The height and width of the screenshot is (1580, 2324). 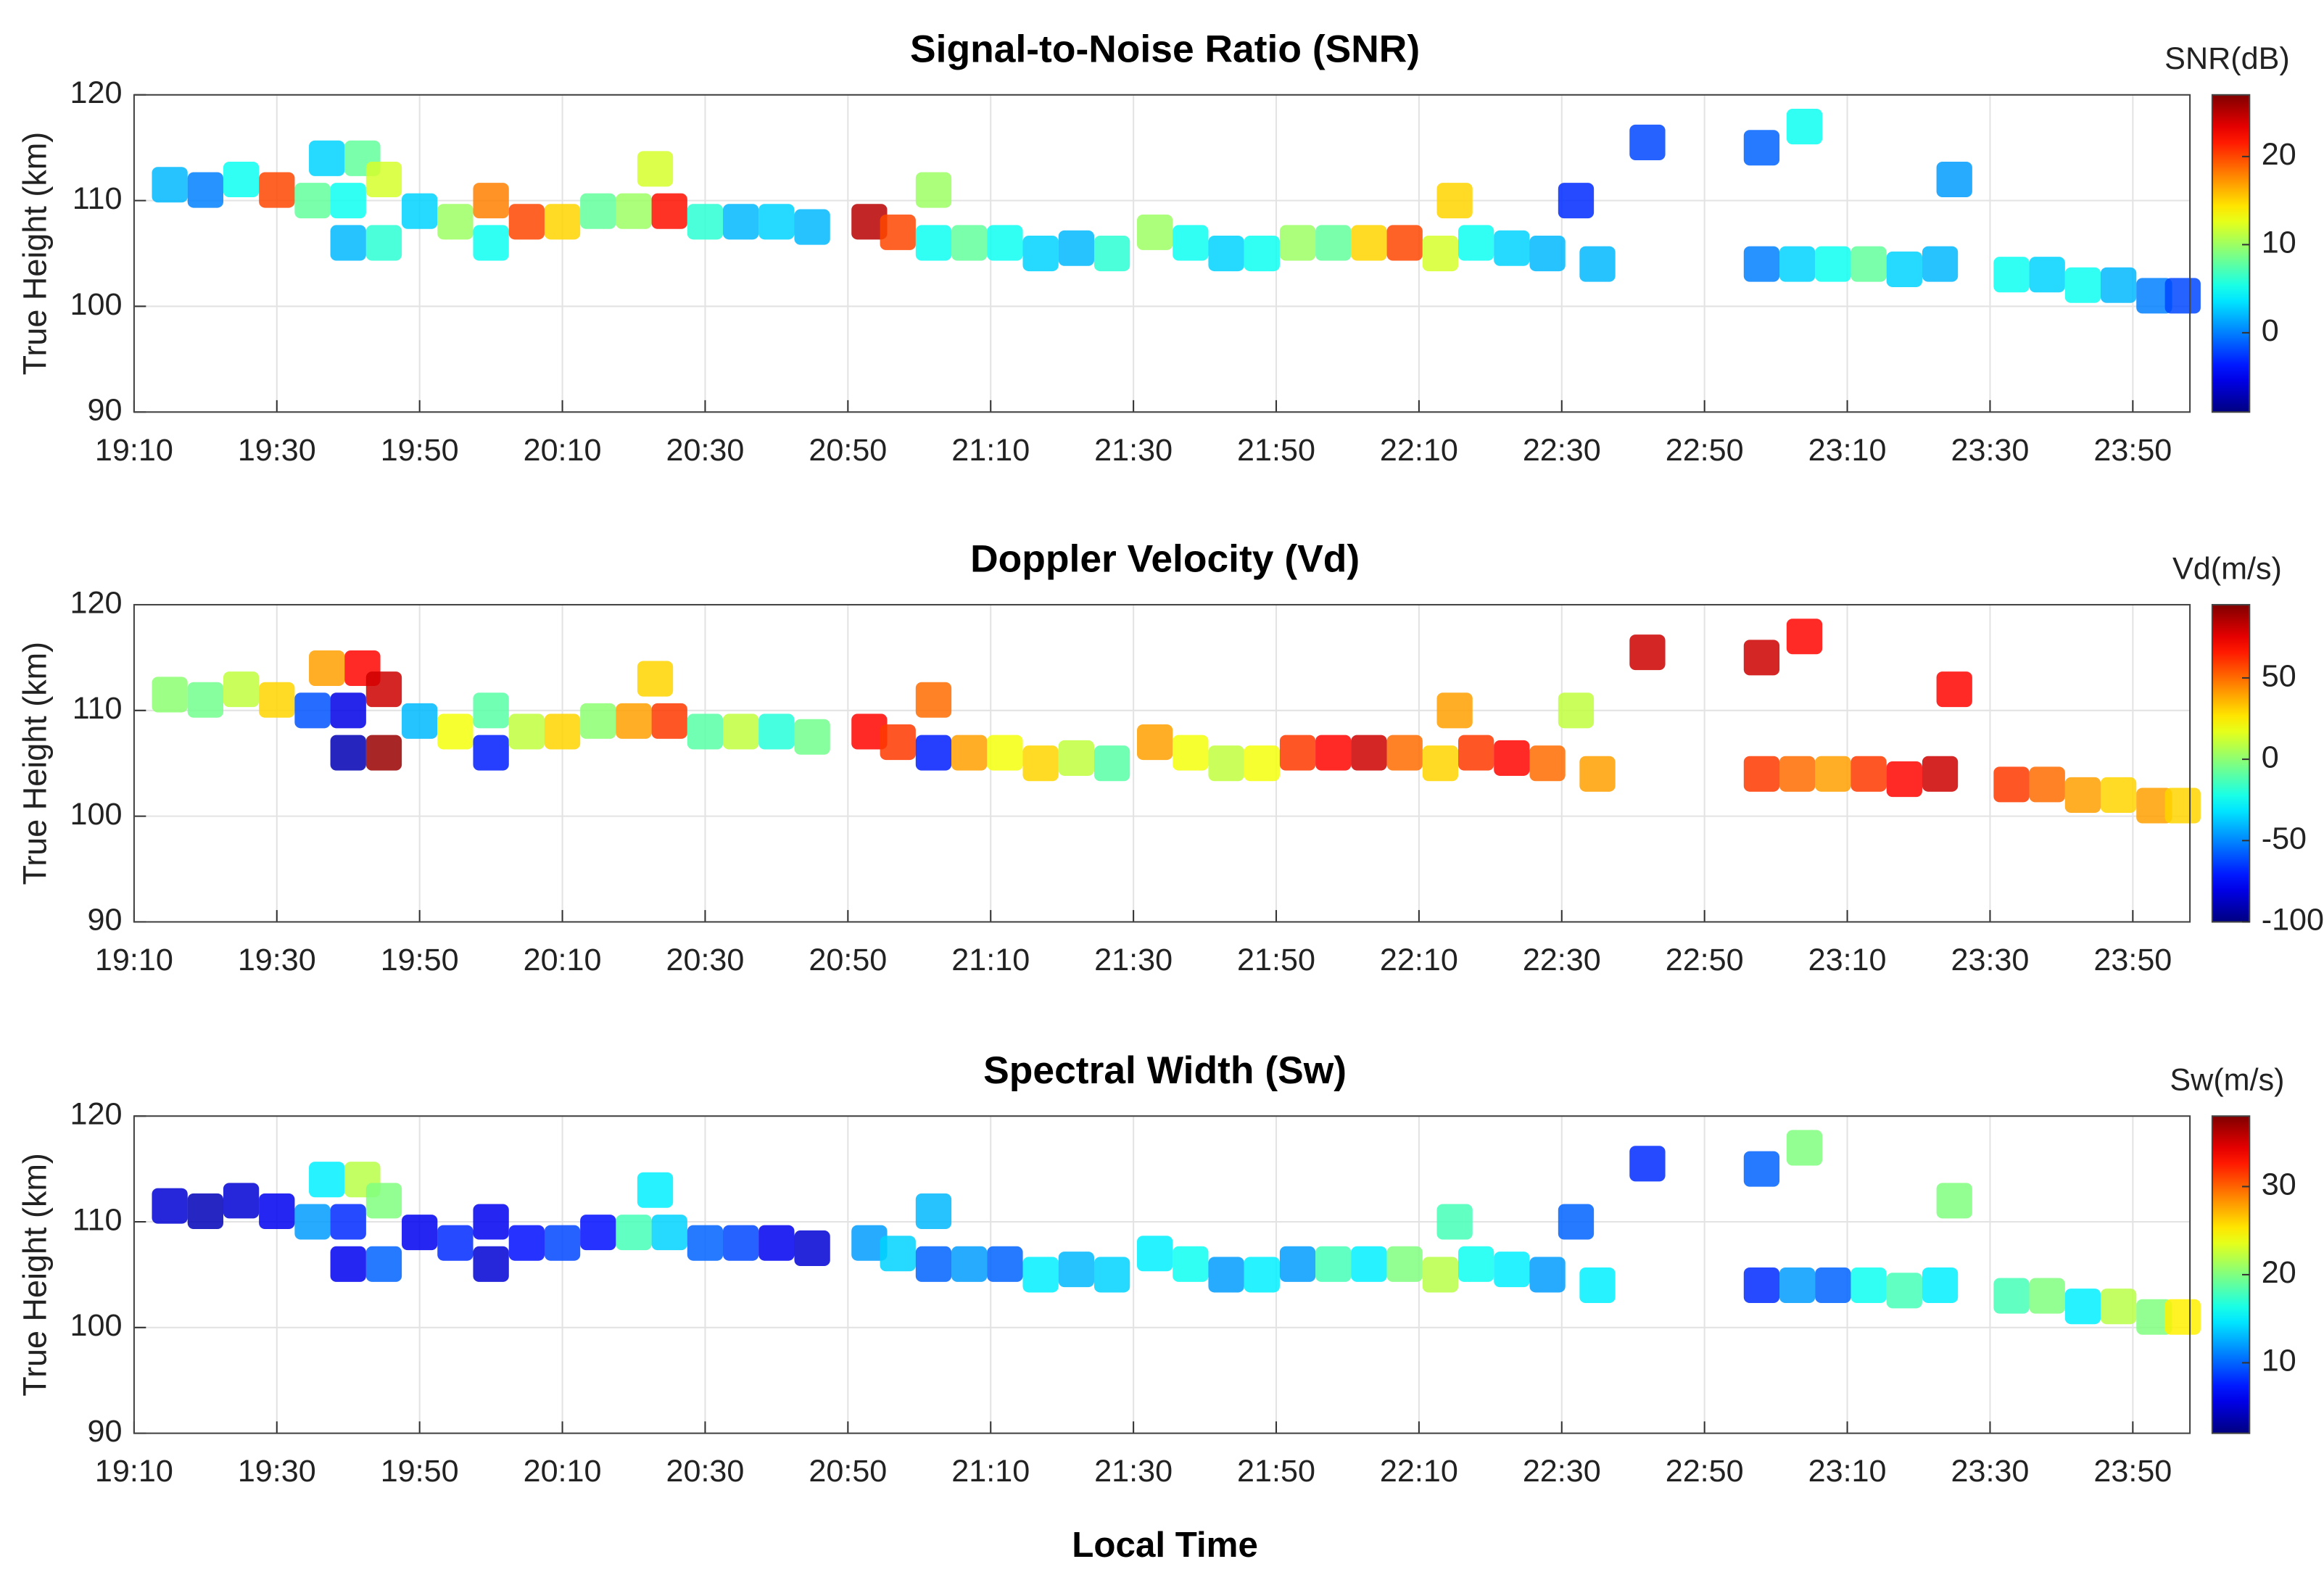 What do you see at coordinates (1419, 451) in the screenshot?
I see `x-tick-label: 22:10` at bounding box center [1419, 451].